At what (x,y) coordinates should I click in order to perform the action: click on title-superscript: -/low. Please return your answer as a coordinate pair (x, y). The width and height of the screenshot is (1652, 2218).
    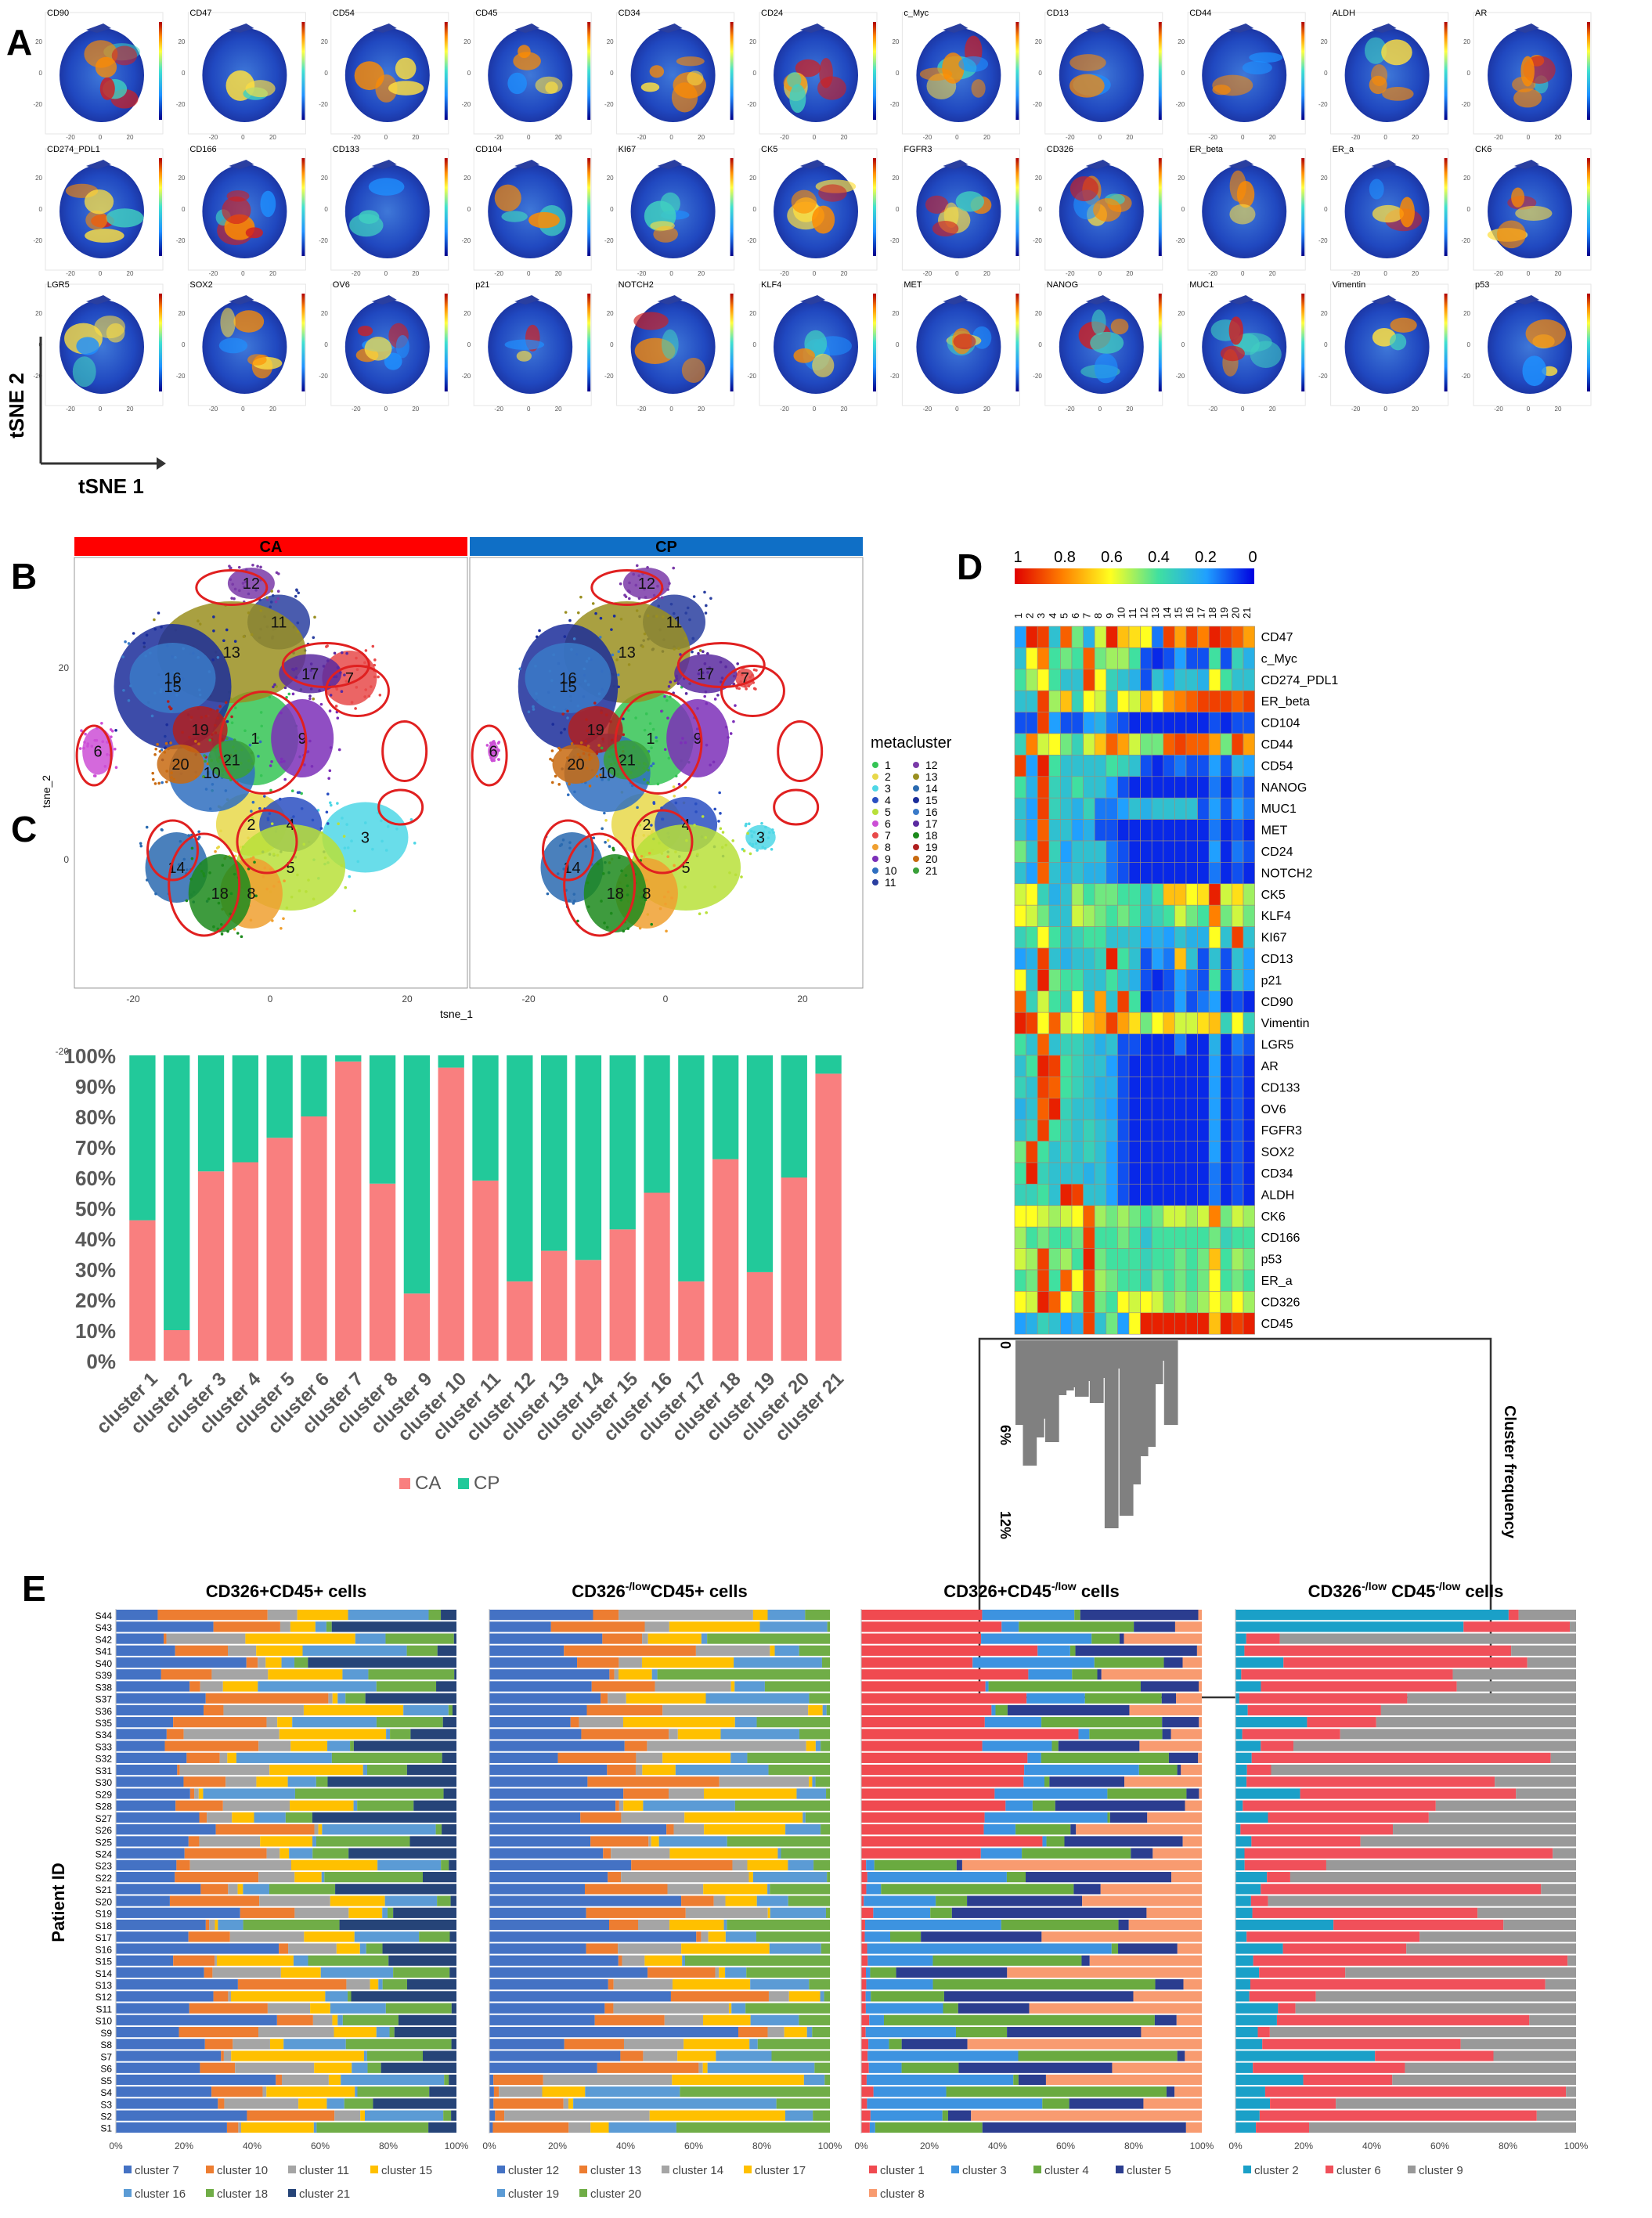
    Looking at the image, I should click on (1064, 1586).